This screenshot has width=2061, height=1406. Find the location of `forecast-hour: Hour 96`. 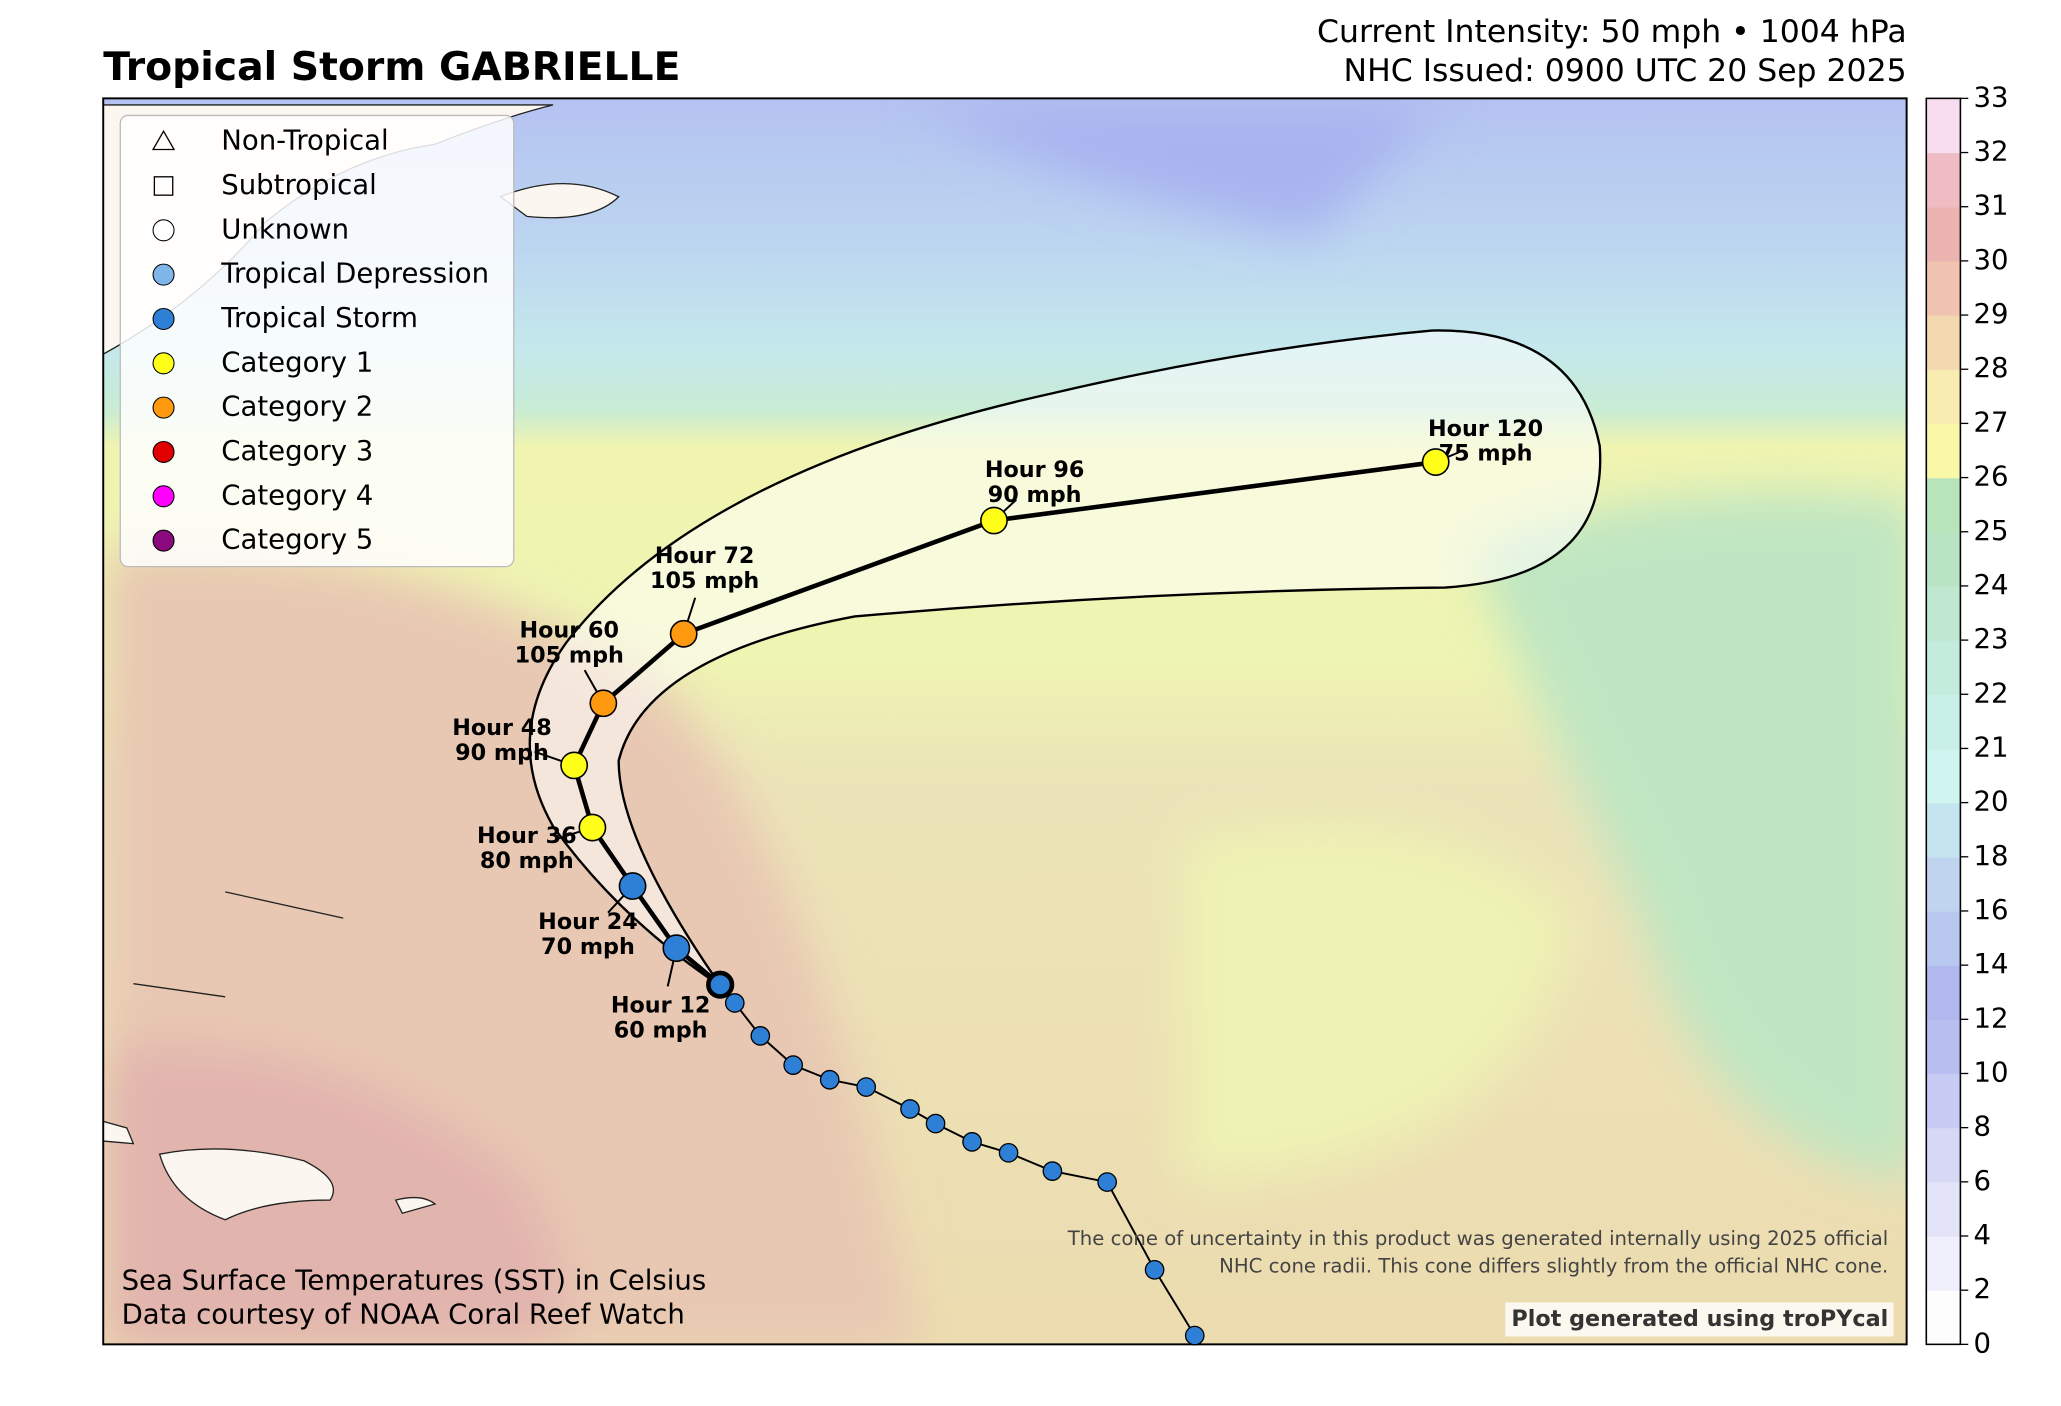

forecast-hour: Hour 96 is located at coordinates (1035, 470).